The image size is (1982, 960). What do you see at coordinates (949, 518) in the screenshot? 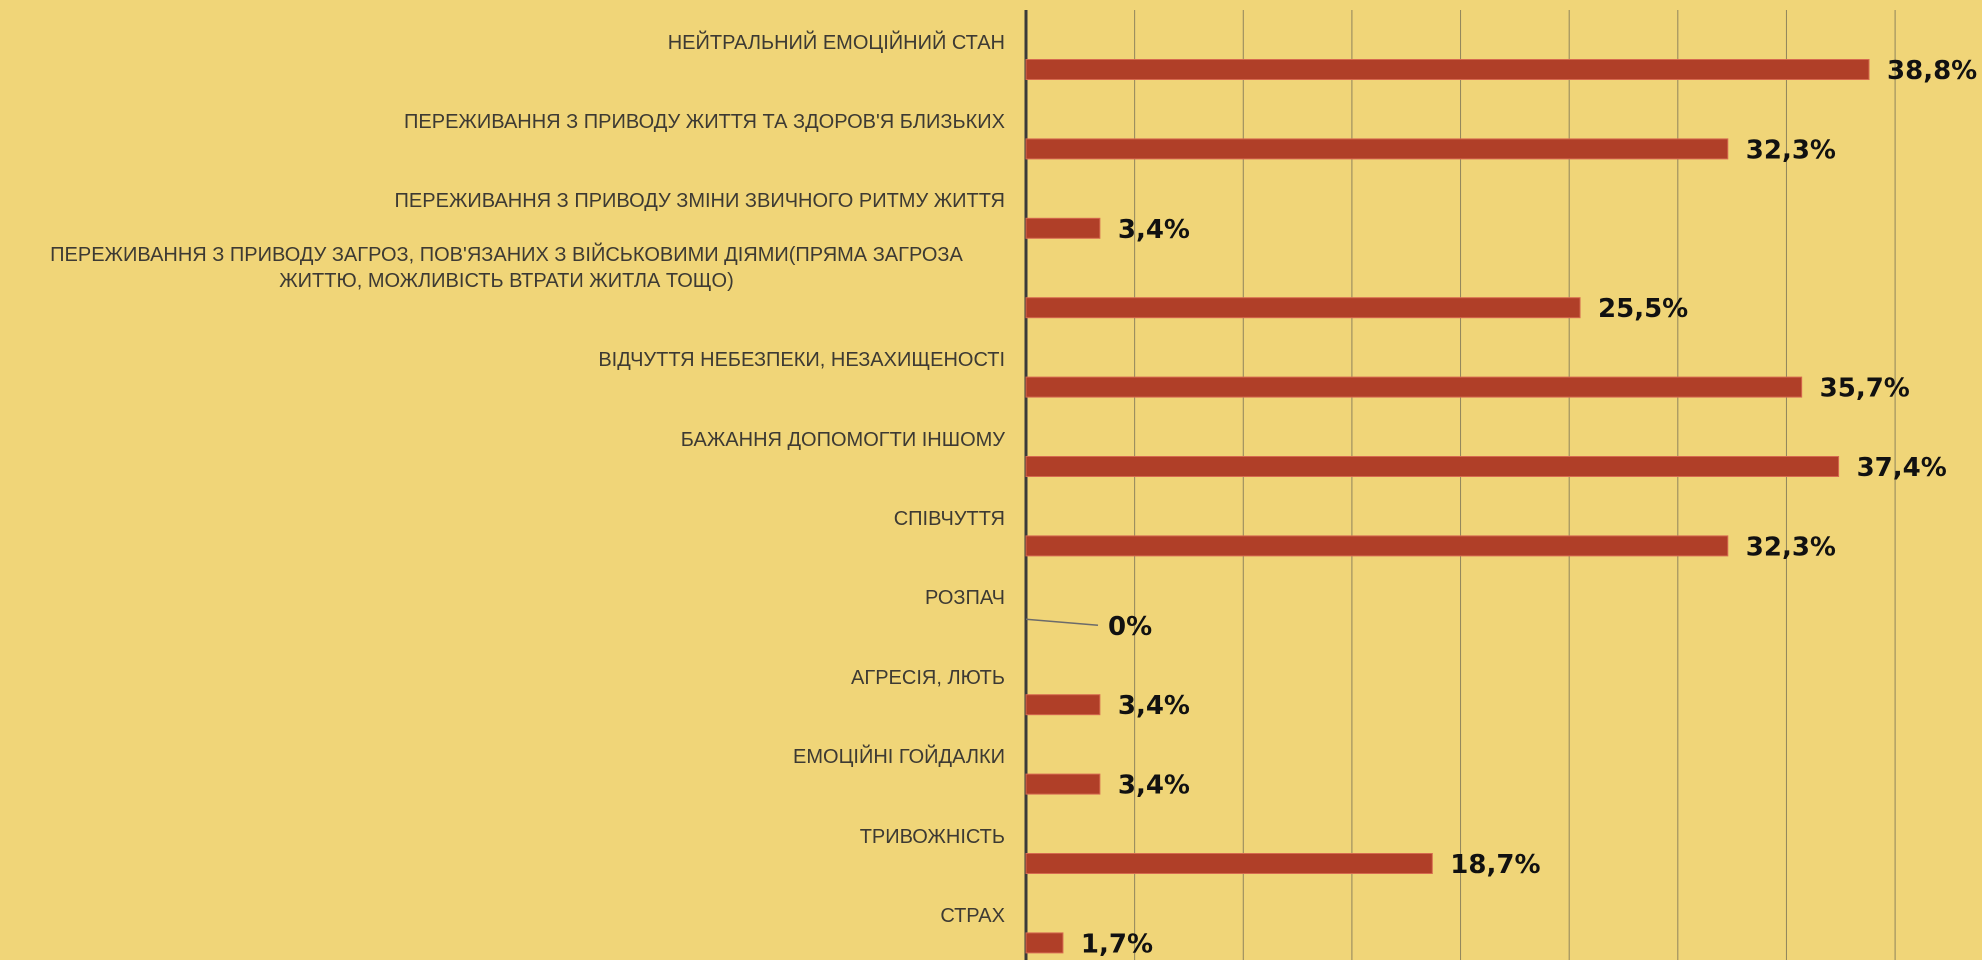
I see `category-text: СПІВЧУТТЯ` at bounding box center [949, 518].